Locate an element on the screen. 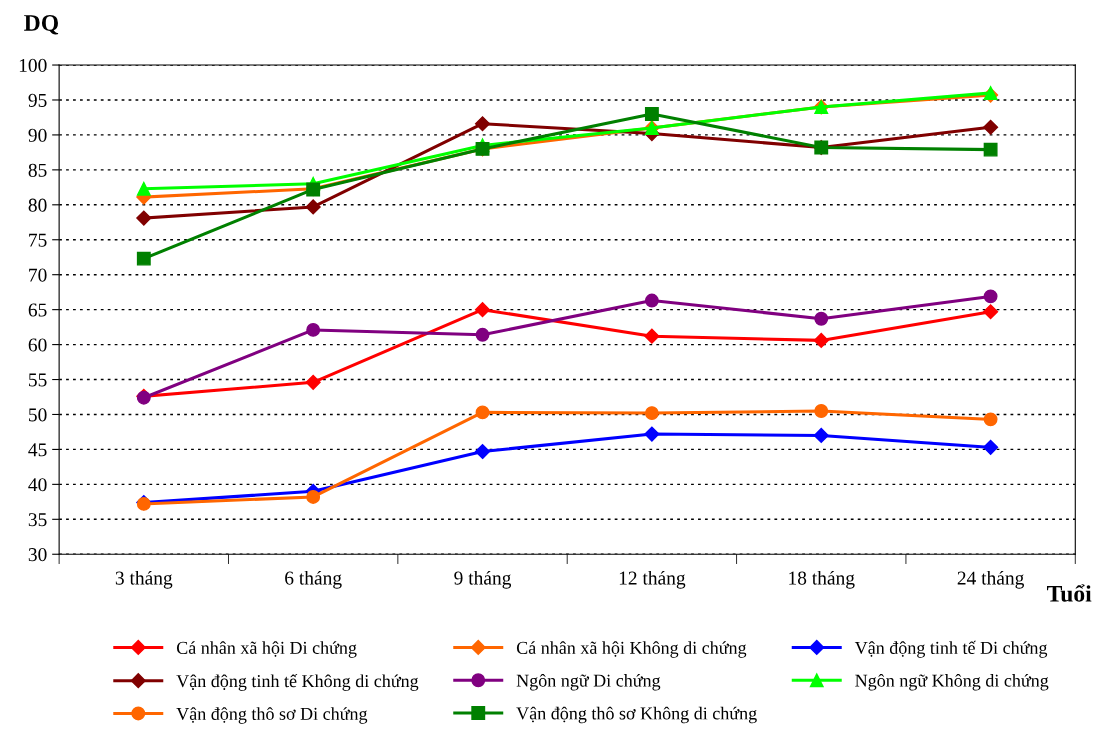  y-tick-label: 40 is located at coordinates (37, 485).